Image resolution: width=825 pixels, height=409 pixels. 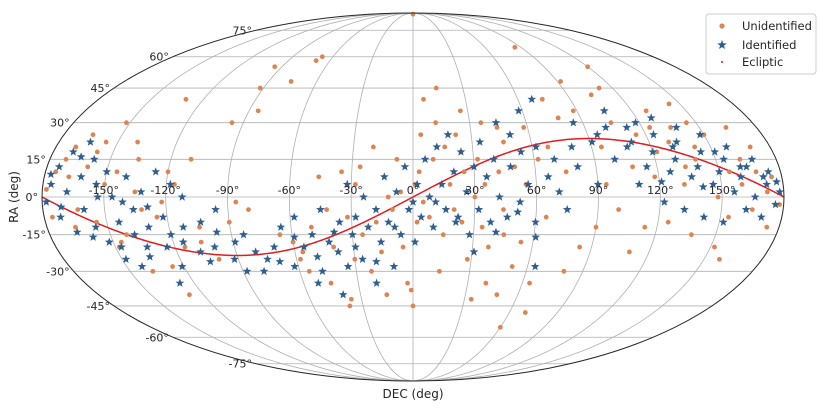 What do you see at coordinates (761, 44) in the screenshot?
I see `legend-box` at bounding box center [761, 44].